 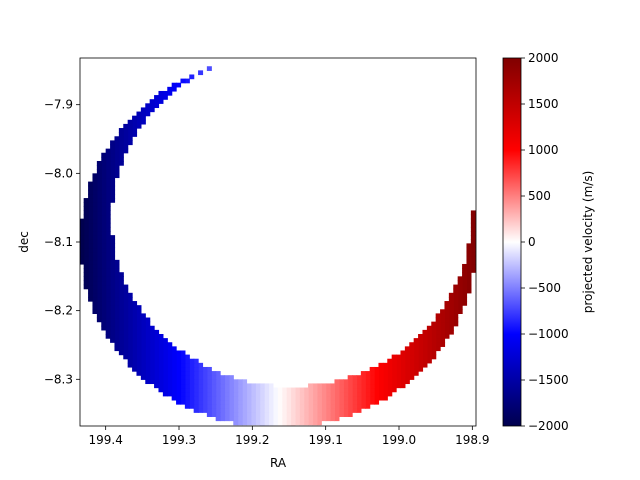 What do you see at coordinates (588, 242) in the screenshot?
I see `colorbar-label: projected velocity (m/s)` at bounding box center [588, 242].